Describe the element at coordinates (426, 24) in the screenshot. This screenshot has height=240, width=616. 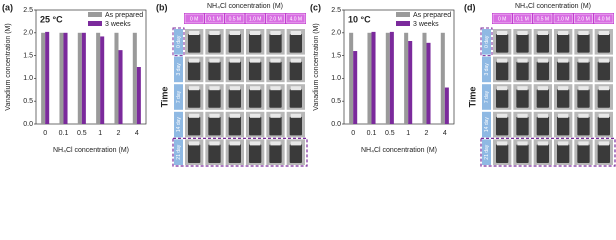
I see `legend-label: 3 weeks` at that location.